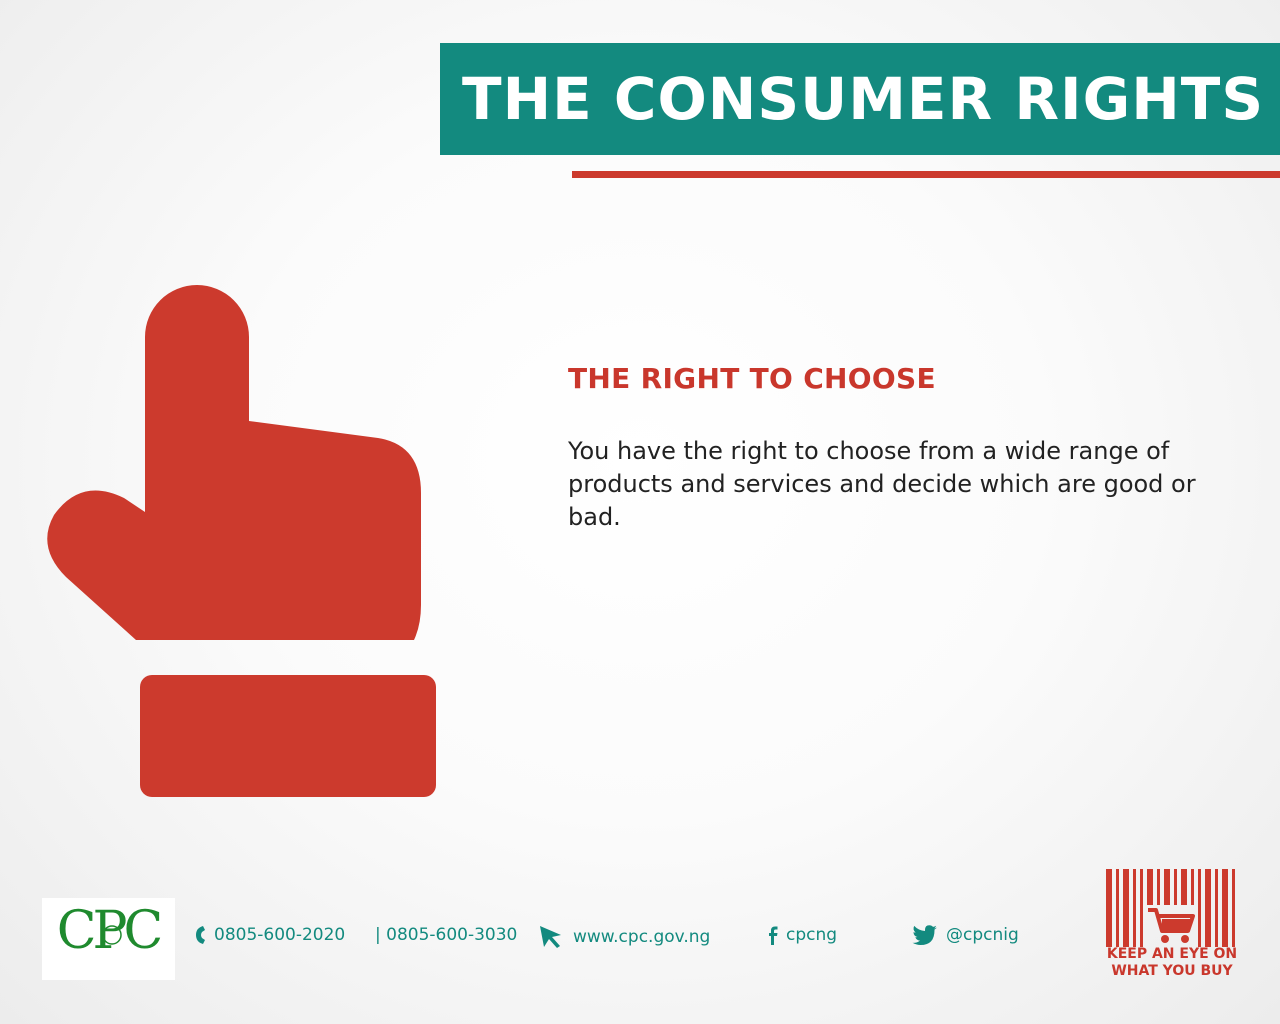  Describe the element at coordinates (925, 935) in the screenshot. I see `twitter-icon` at that location.